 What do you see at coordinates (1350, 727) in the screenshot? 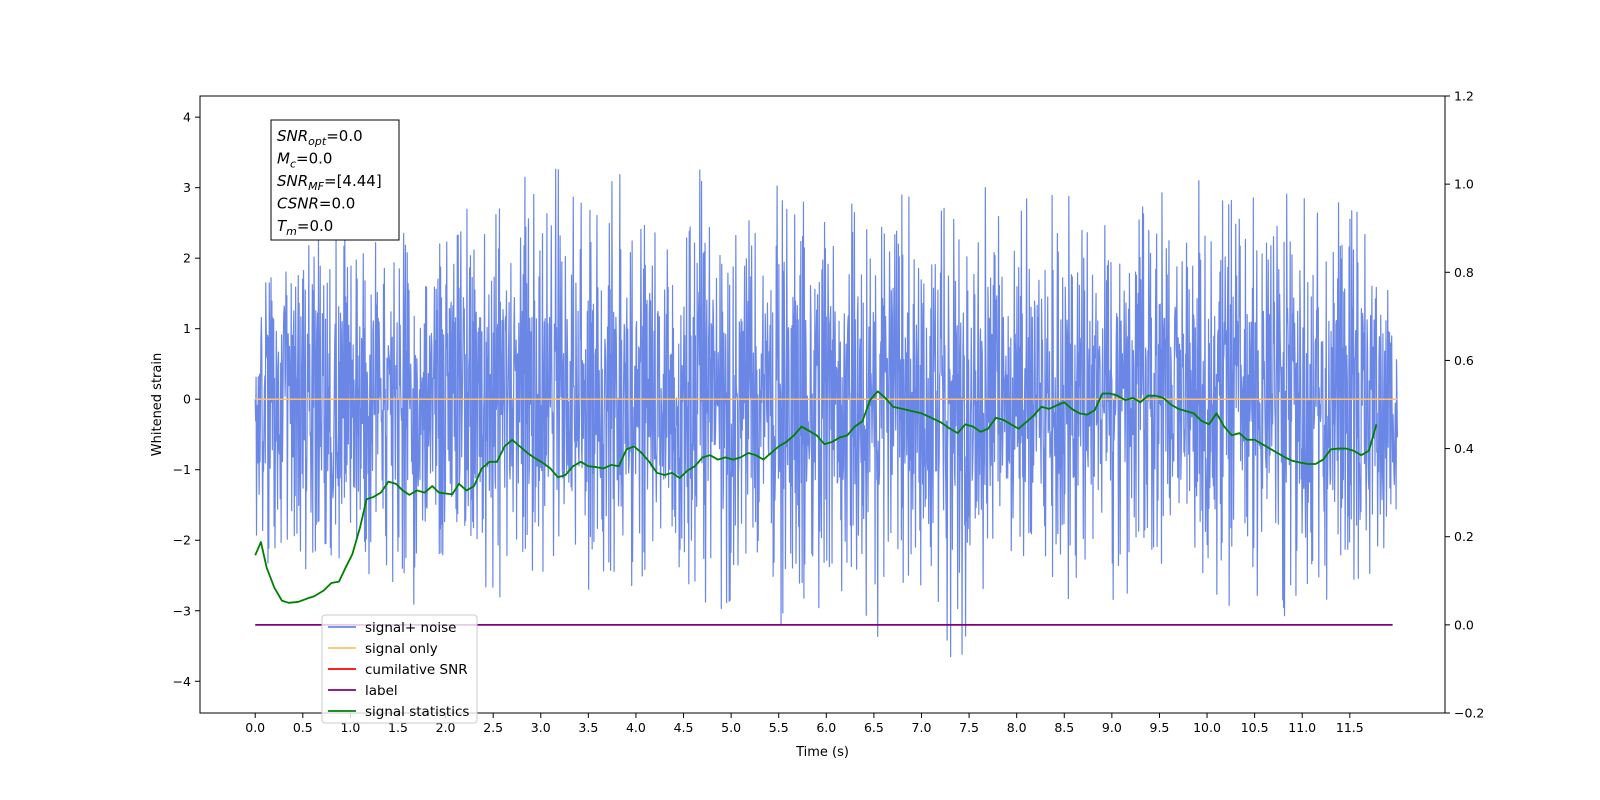
I see `x-tick-label: 11.5` at bounding box center [1350, 727].